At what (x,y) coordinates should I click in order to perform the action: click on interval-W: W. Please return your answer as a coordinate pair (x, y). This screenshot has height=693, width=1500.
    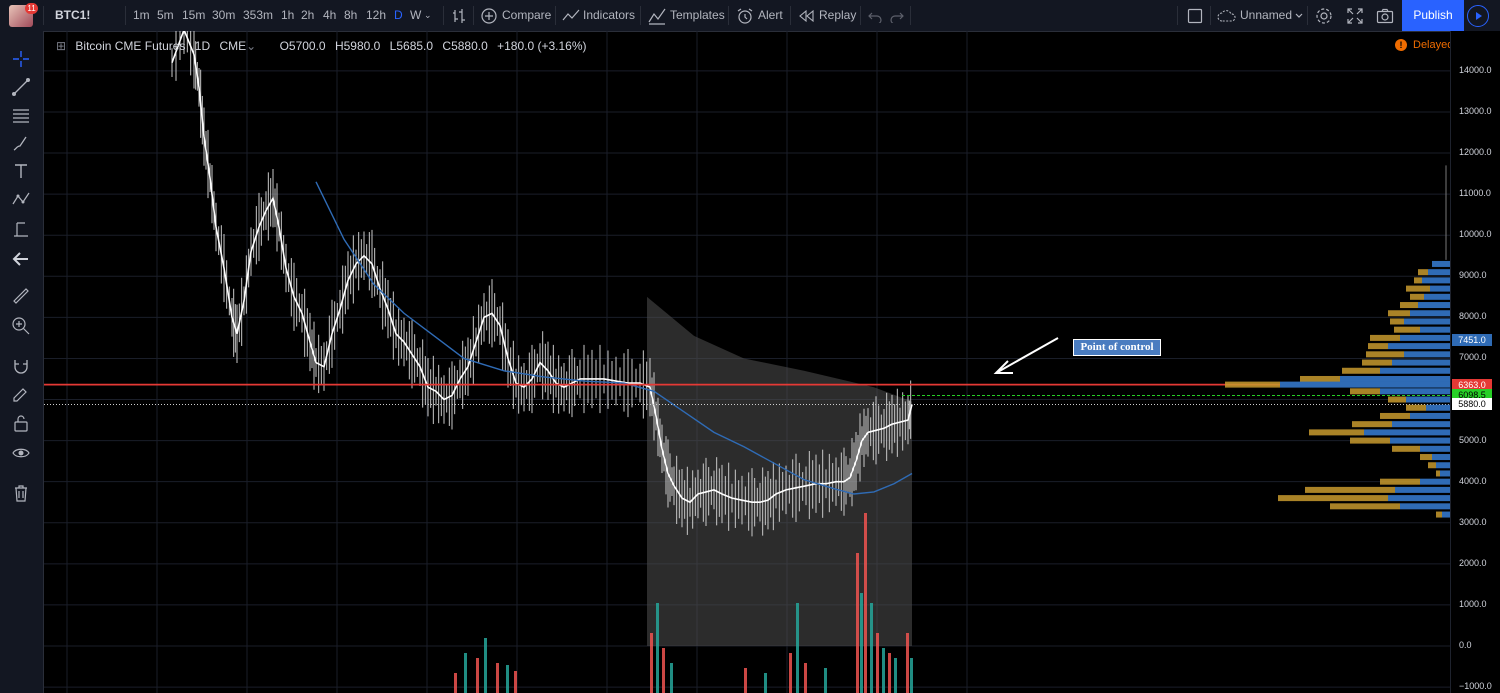
    Looking at the image, I should click on (416, 15).